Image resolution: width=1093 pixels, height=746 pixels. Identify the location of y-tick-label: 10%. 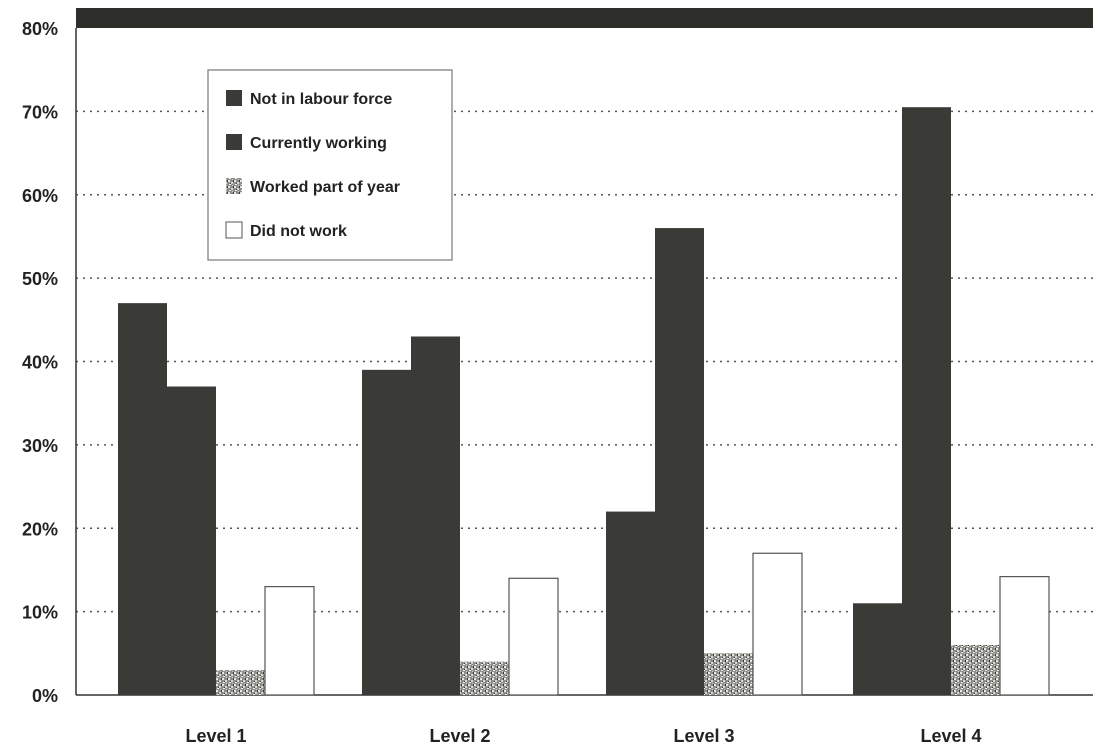
(40, 613).